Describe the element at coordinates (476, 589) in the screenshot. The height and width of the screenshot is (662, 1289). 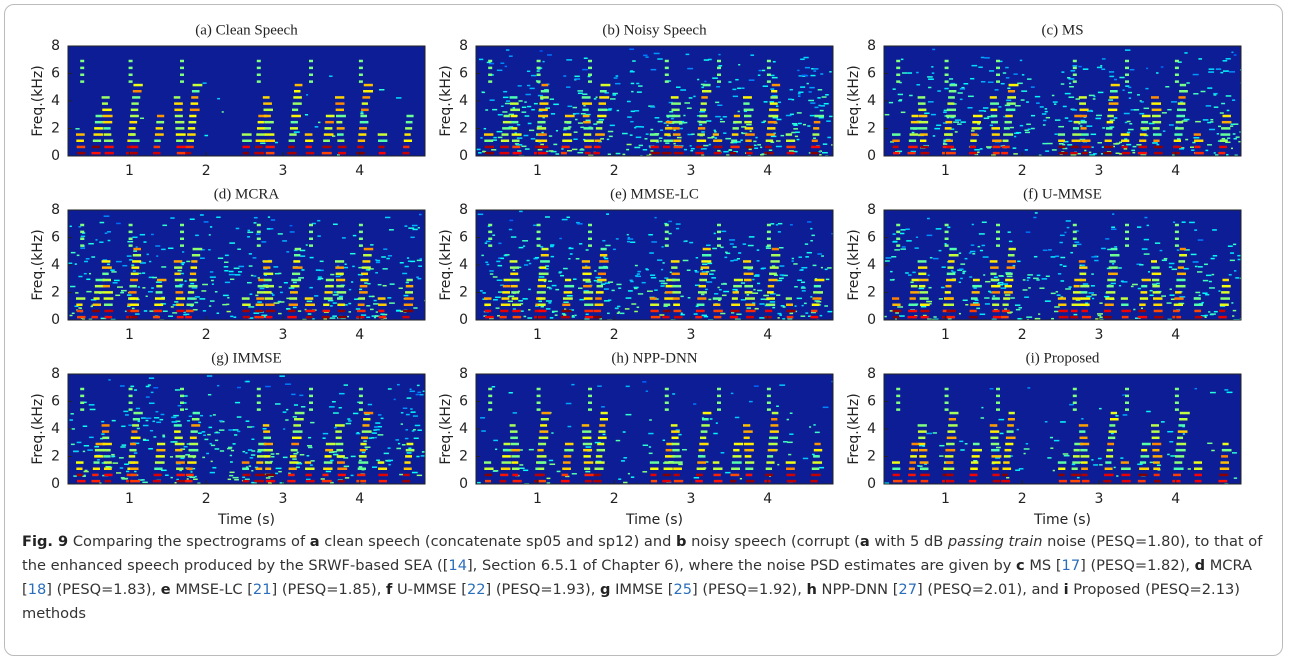
I see `reference-link: 22` at that location.